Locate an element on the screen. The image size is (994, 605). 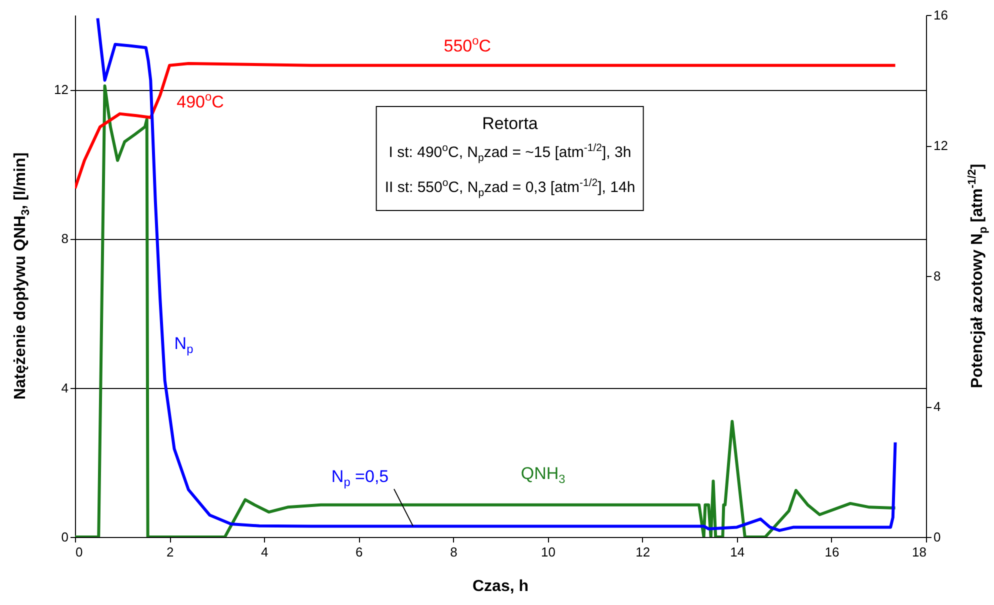
y-tick-label: 4 is located at coordinates (64, 388).